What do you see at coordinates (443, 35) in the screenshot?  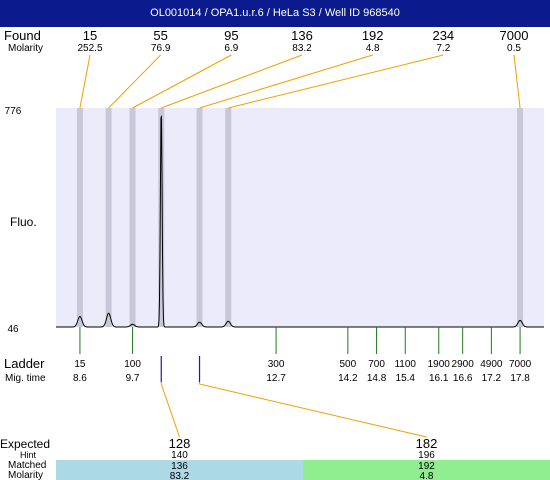 I see `found-peak-size: 234` at bounding box center [443, 35].